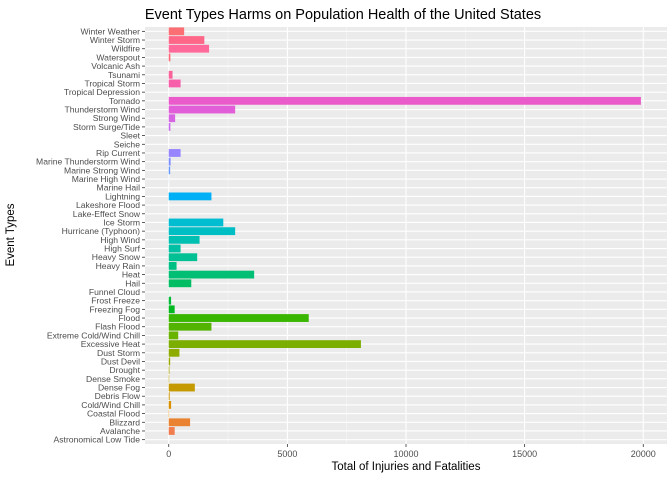 This screenshot has height=480, width=672. What do you see at coordinates (113, 379) in the screenshot?
I see `y-tick-label: Dense Smoke` at bounding box center [113, 379].